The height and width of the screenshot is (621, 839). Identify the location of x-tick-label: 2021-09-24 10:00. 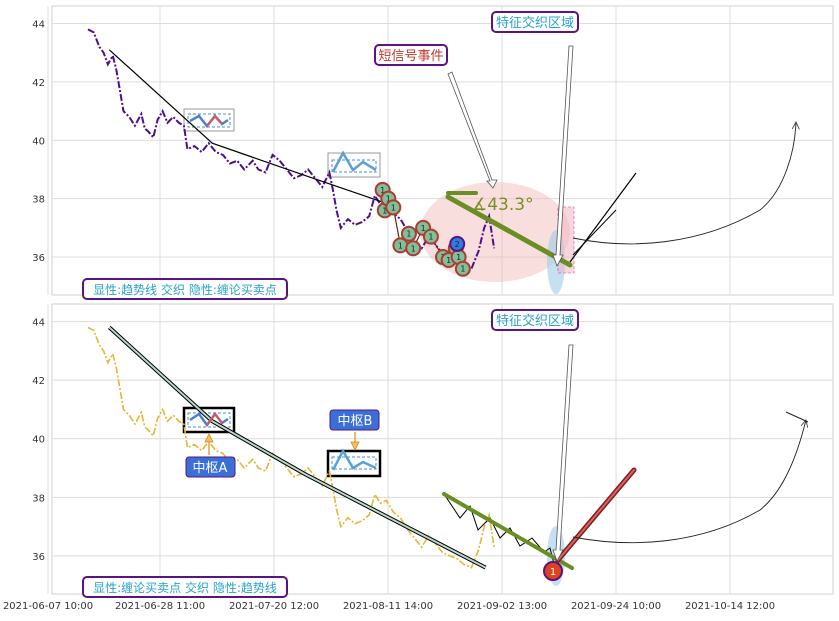
(616, 606).